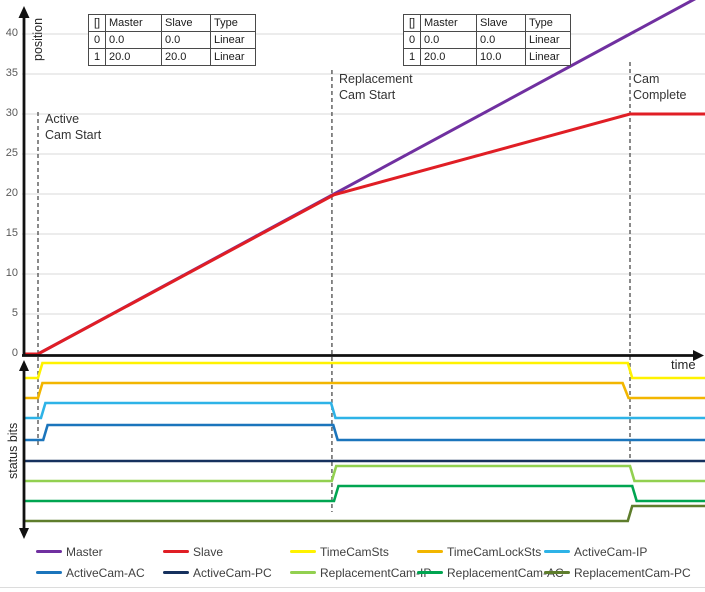 This screenshot has width=705, height=592. I want to click on legend-label: ActiveCam-IP, so click(611, 551).